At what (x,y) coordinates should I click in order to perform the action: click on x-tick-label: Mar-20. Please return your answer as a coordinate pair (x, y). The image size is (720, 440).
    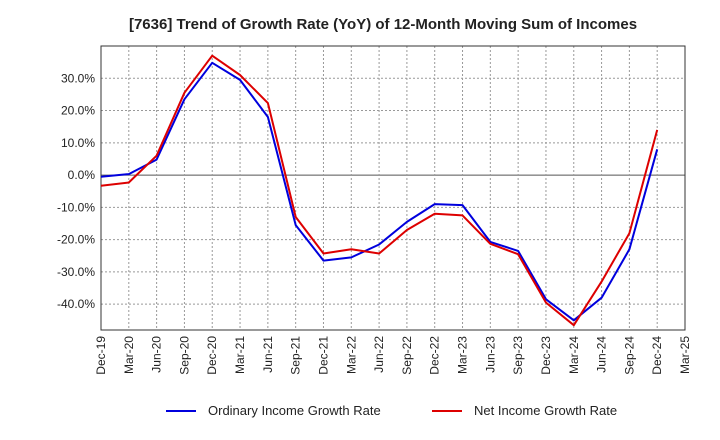
    Looking at the image, I should click on (129, 355).